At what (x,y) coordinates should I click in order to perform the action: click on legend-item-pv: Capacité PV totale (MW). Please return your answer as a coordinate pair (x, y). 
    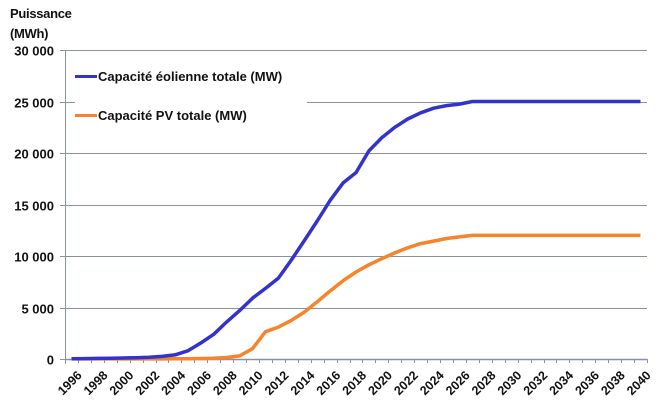
    Looking at the image, I should click on (191, 115).